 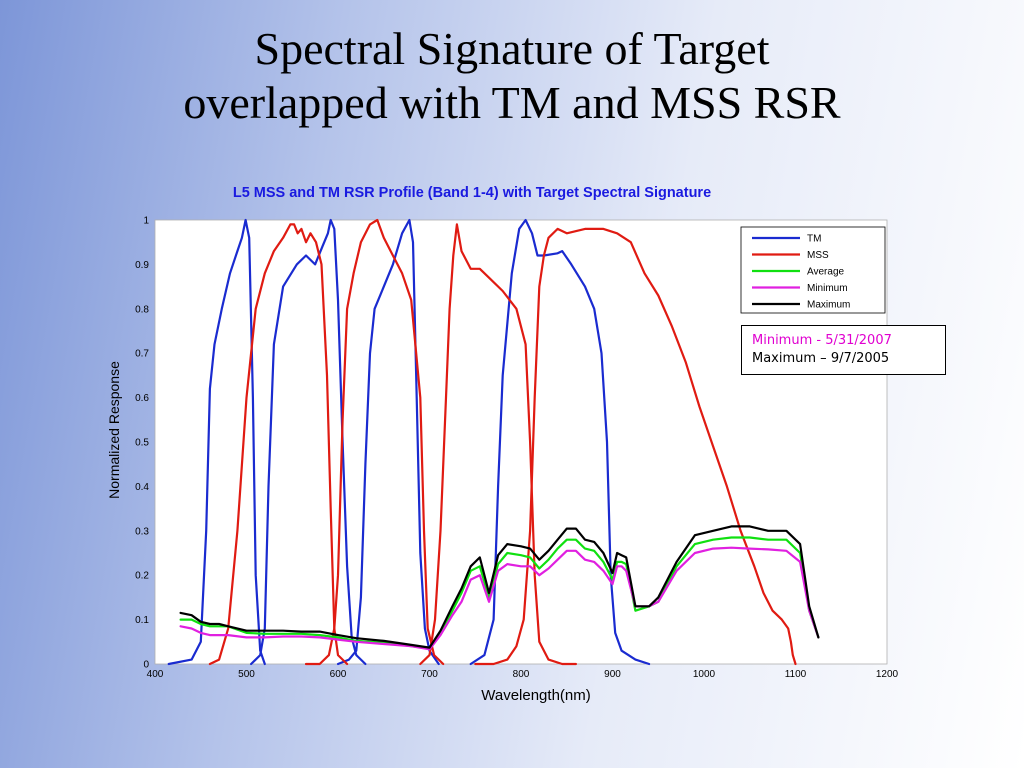 What do you see at coordinates (142, 309) in the screenshot?
I see `y-tick-label: 0.8` at bounding box center [142, 309].